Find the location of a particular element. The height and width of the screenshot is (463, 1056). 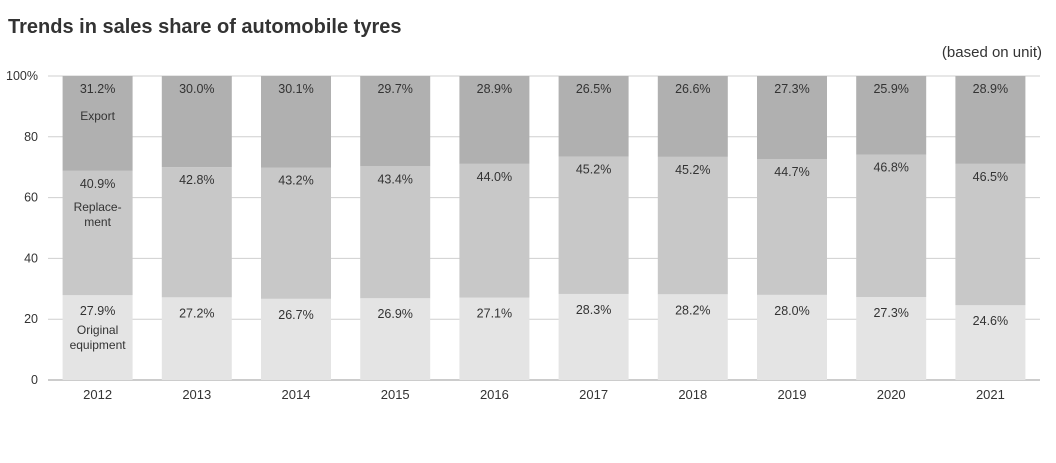

data-label: 43.2% is located at coordinates (295, 181).